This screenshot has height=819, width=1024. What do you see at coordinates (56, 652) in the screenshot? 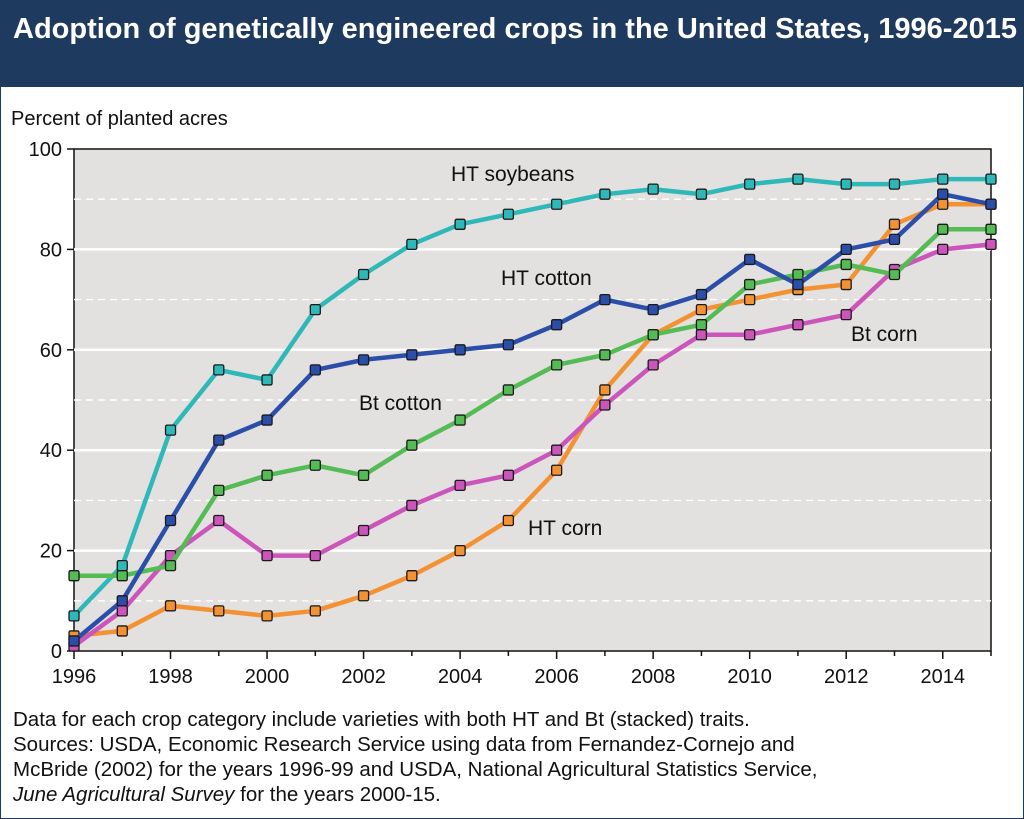
I see `y-tick-label: 0` at bounding box center [56, 652].